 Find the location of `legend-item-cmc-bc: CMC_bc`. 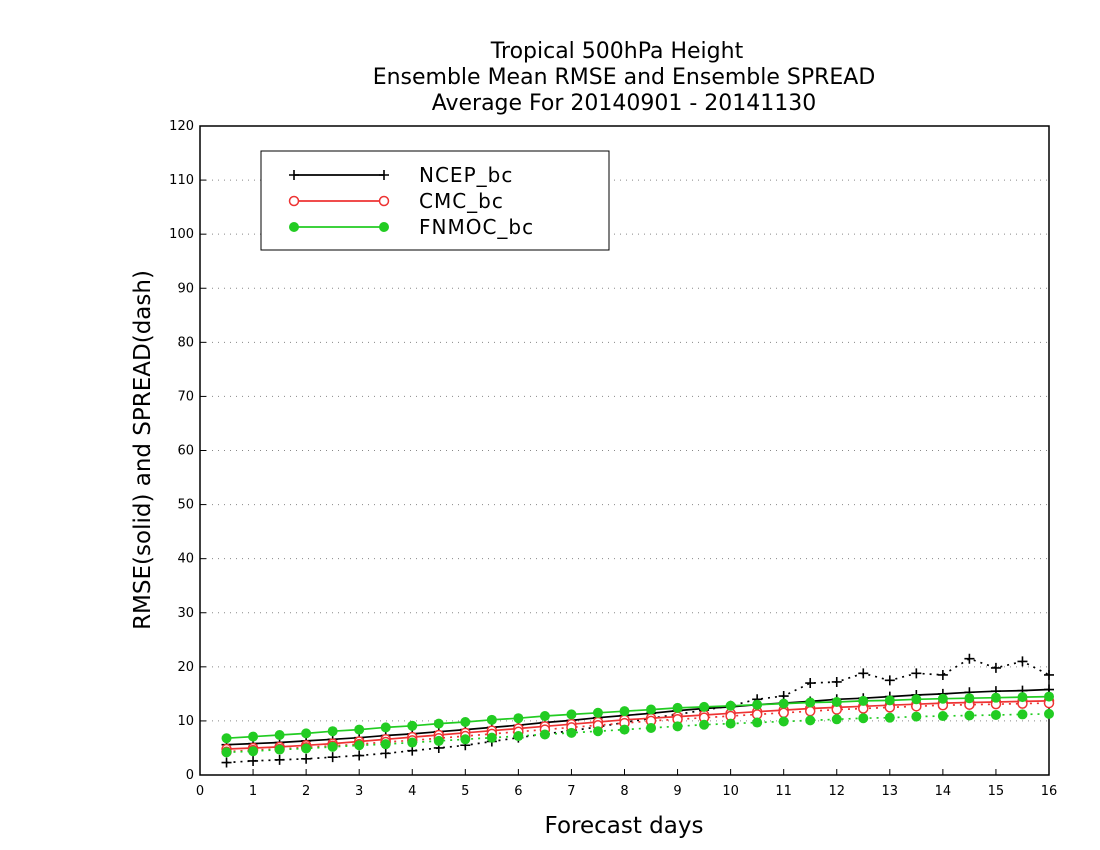

legend-item-cmc-bc: CMC_bc is located at coordinates (396, 201).